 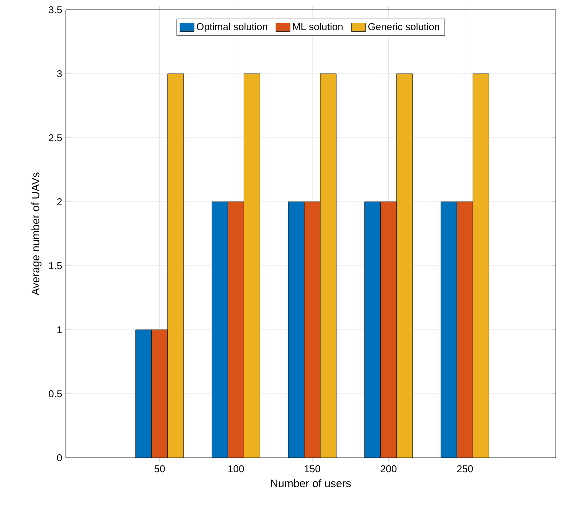 What do you see at coordinates (312, 469) in the screenshot?
I see `x-tick-label: 150` at bounding box center [312, 469].